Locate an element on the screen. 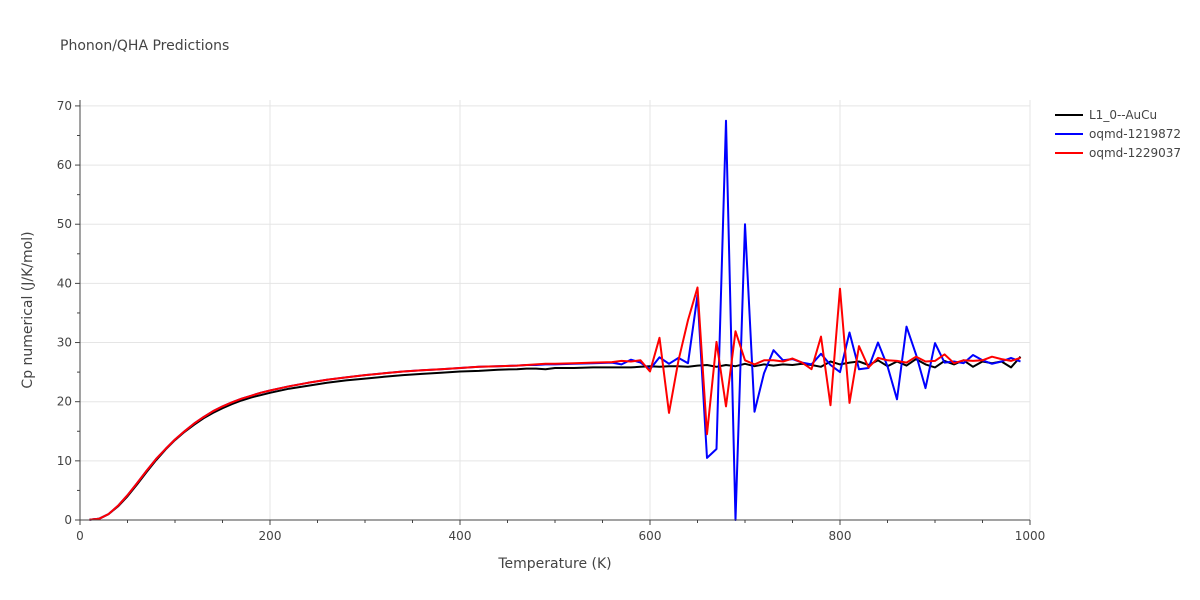  x-tick-label: 1000 is located at coordinates (1030, 536).